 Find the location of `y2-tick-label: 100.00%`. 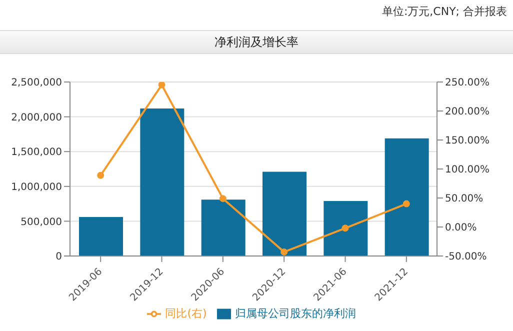

y2-tick-label: 100.00% is located at coordinates (467, 170).